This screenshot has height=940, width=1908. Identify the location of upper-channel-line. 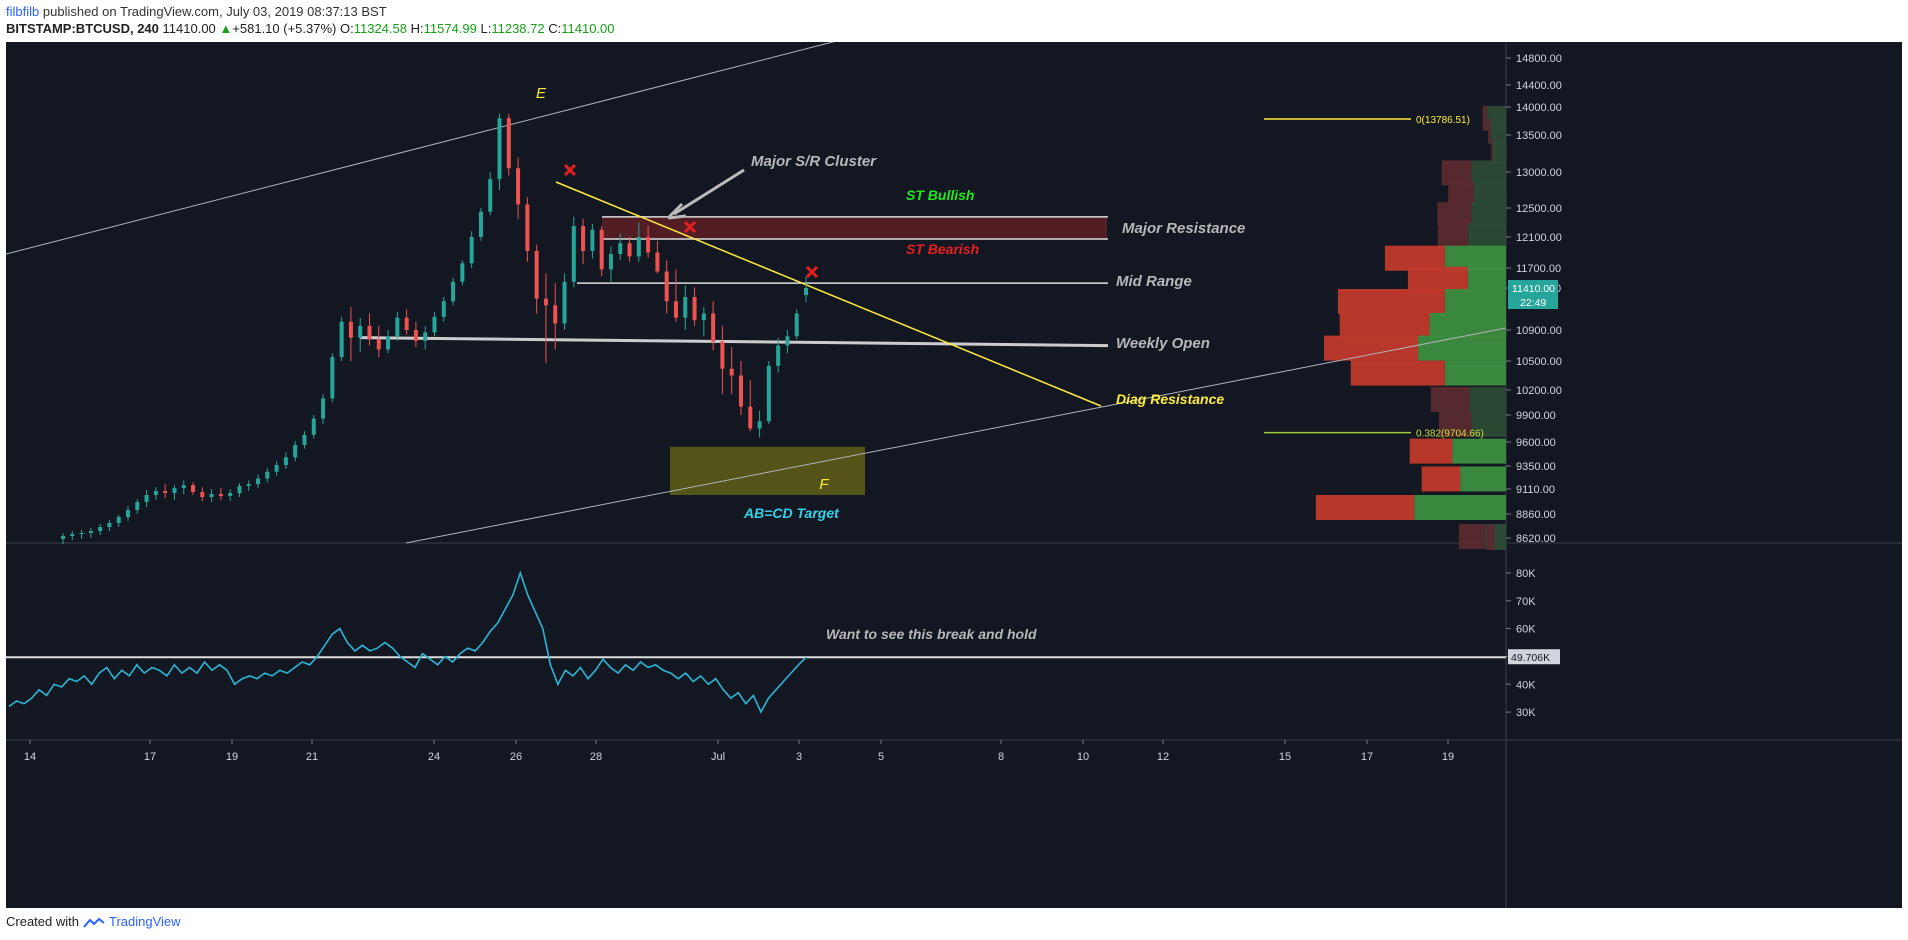
(420, 148).